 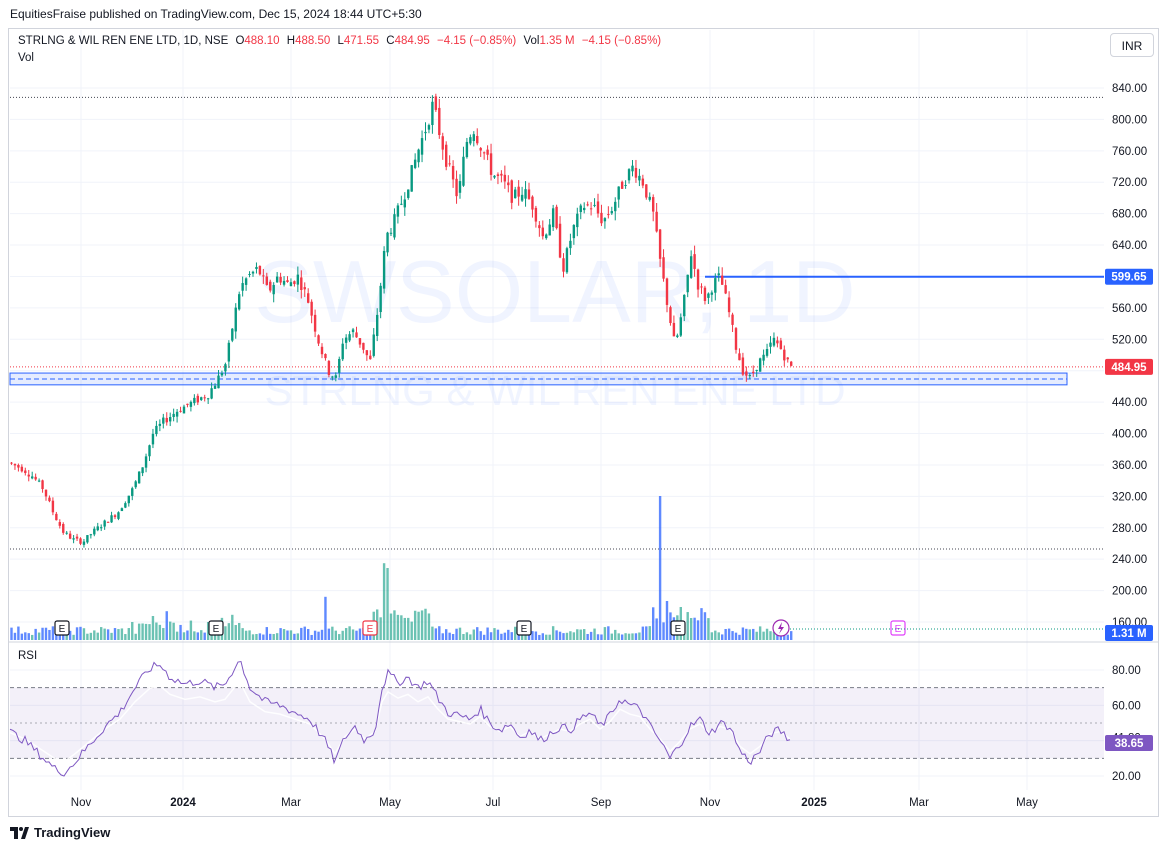 What do you see at coordinates (291, 803) in the screenshot?
I see `time-tick-label: Mar` at bounding box center [291, 803].